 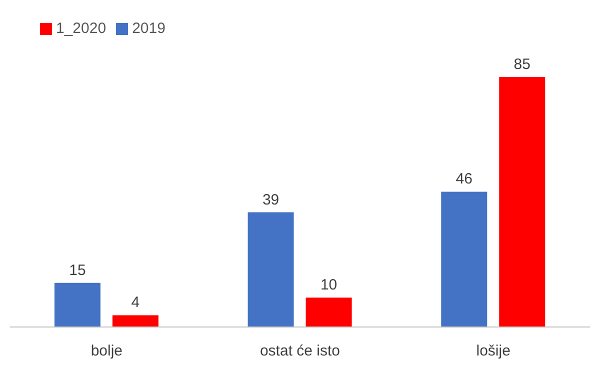 What do you see at coordinates (135, 303) in the screenshot?
I see `data-label: 4` at bounding box center [135, 303].